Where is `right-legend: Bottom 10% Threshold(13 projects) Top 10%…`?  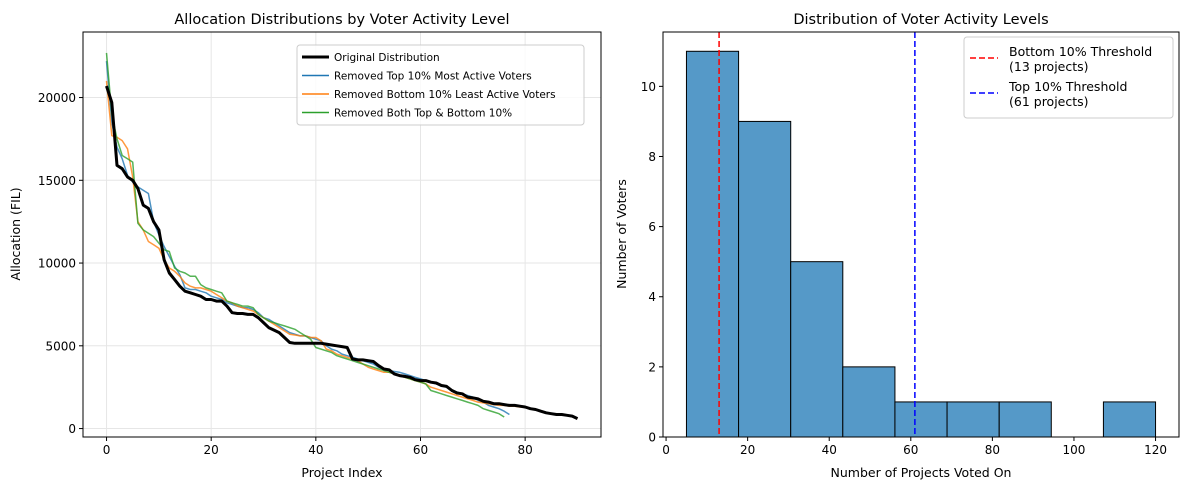
right-legend: Bottom 10% Threshold(13 projects) Top 10%… is located at coordinates (1068, 77).